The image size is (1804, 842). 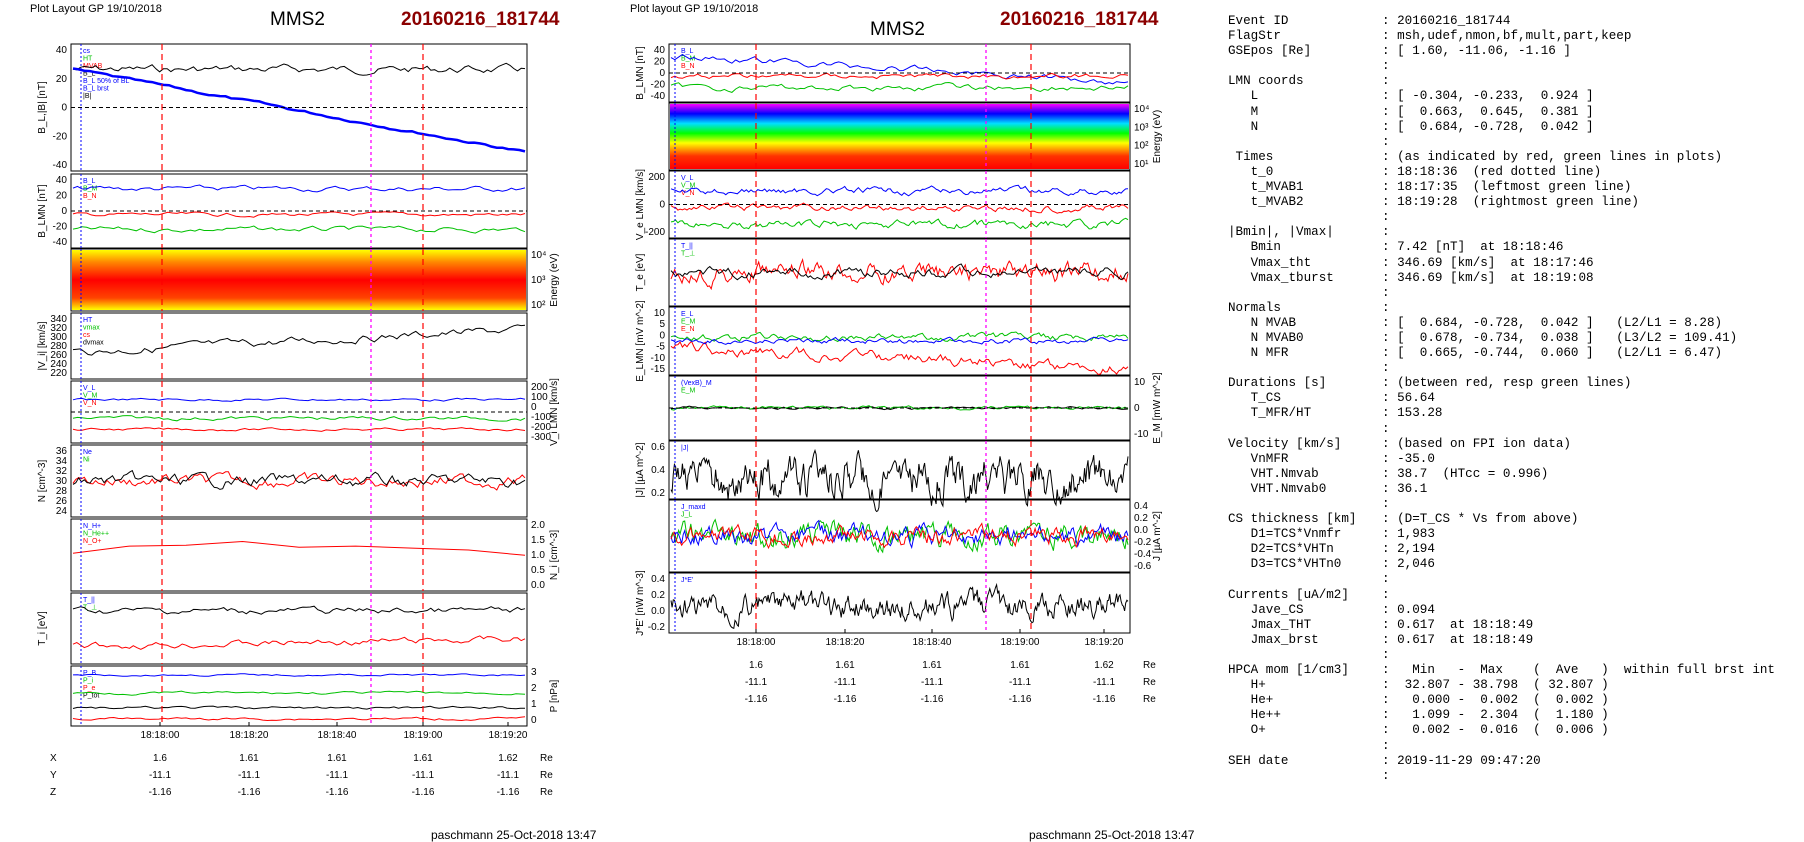 What do you see at coordinates (1273, 473) in the screenshot?
I see `info-label: VHT.Nmvab` at bounding box center [1273, 473].